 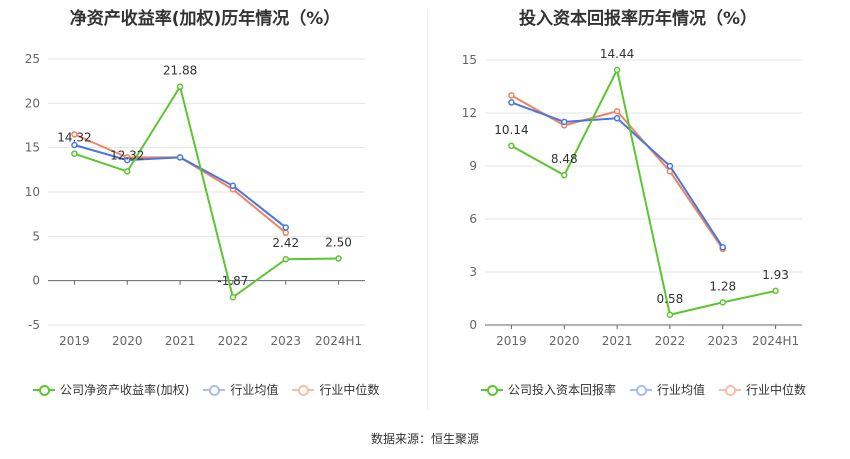 I want to click on chart2-y-tick-label: 6, so click(x=473, y=219).